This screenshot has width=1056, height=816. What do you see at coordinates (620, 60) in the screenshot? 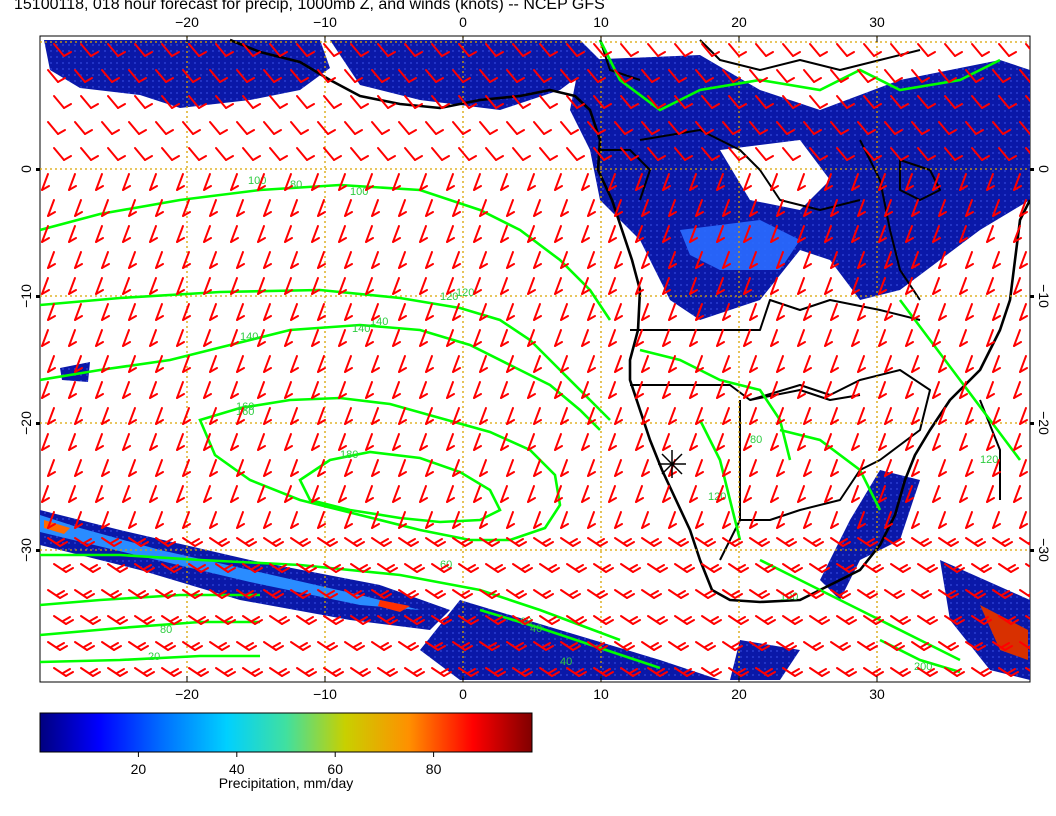
I see `nigeria-border` at bounding box center [620, 60].